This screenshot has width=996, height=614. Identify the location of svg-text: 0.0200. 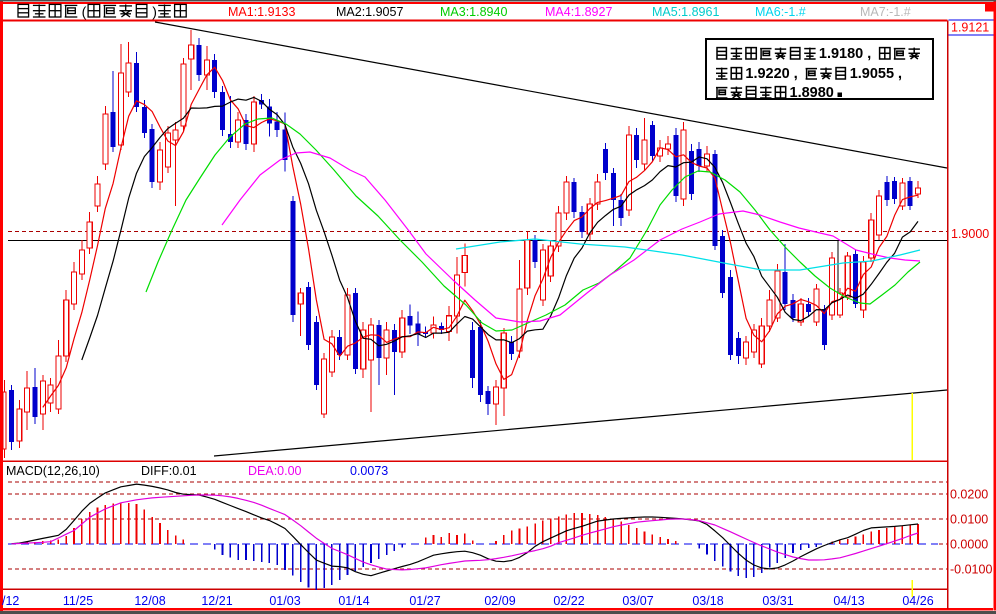
(969, 495).